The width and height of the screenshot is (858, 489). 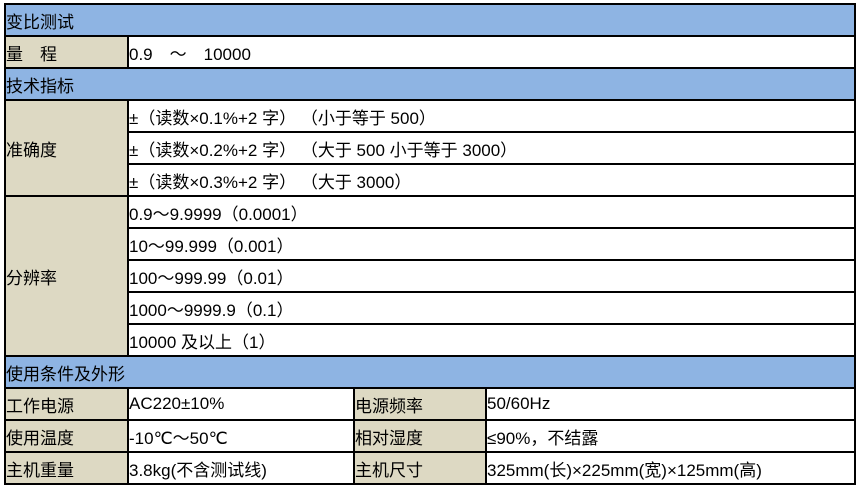 I want to click on weight-value: 3.8kg(不含测试线), so click(x=241, y=468).